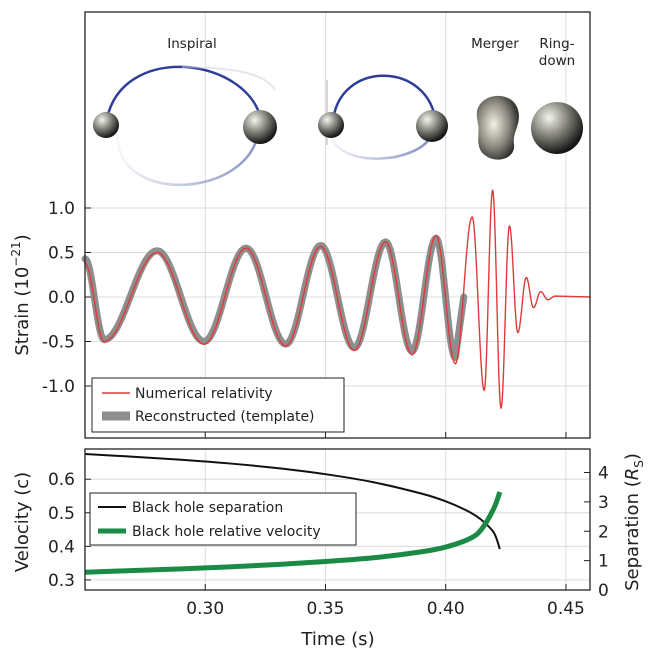 The height and width of the screenshot is (661, 661). Describe the element at coordinates (497, 127) in the screenshot. I see `merging-black-hole` at that location.